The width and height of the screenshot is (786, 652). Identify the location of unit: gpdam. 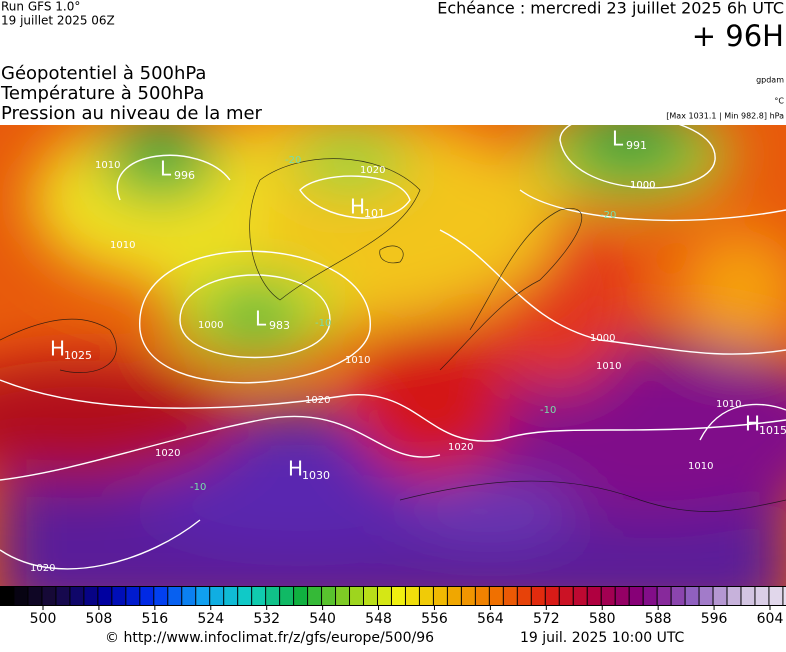
(770, 80).